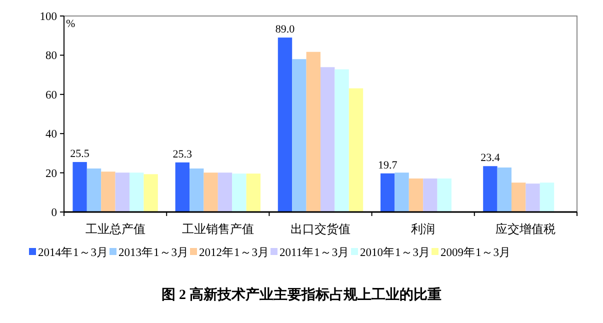 The height and width of the screenshot is (323, 603). I want to click on data-label: 23.4, so click(490, 158).